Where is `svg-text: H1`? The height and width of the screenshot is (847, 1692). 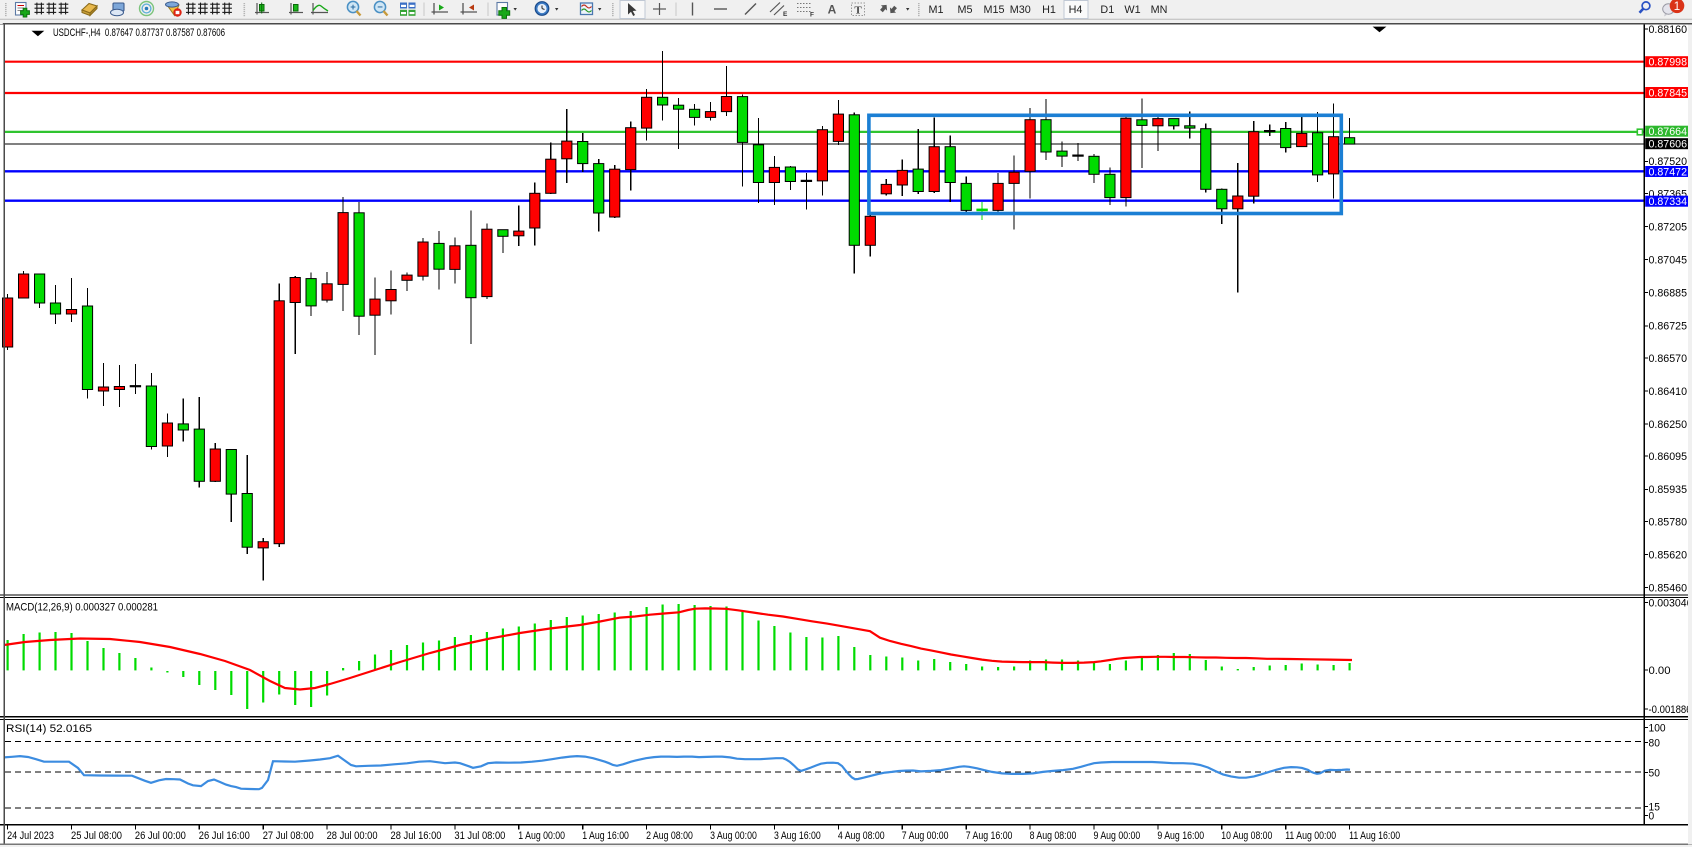 svg-text: H1 is located at coordinates (1049, 10).